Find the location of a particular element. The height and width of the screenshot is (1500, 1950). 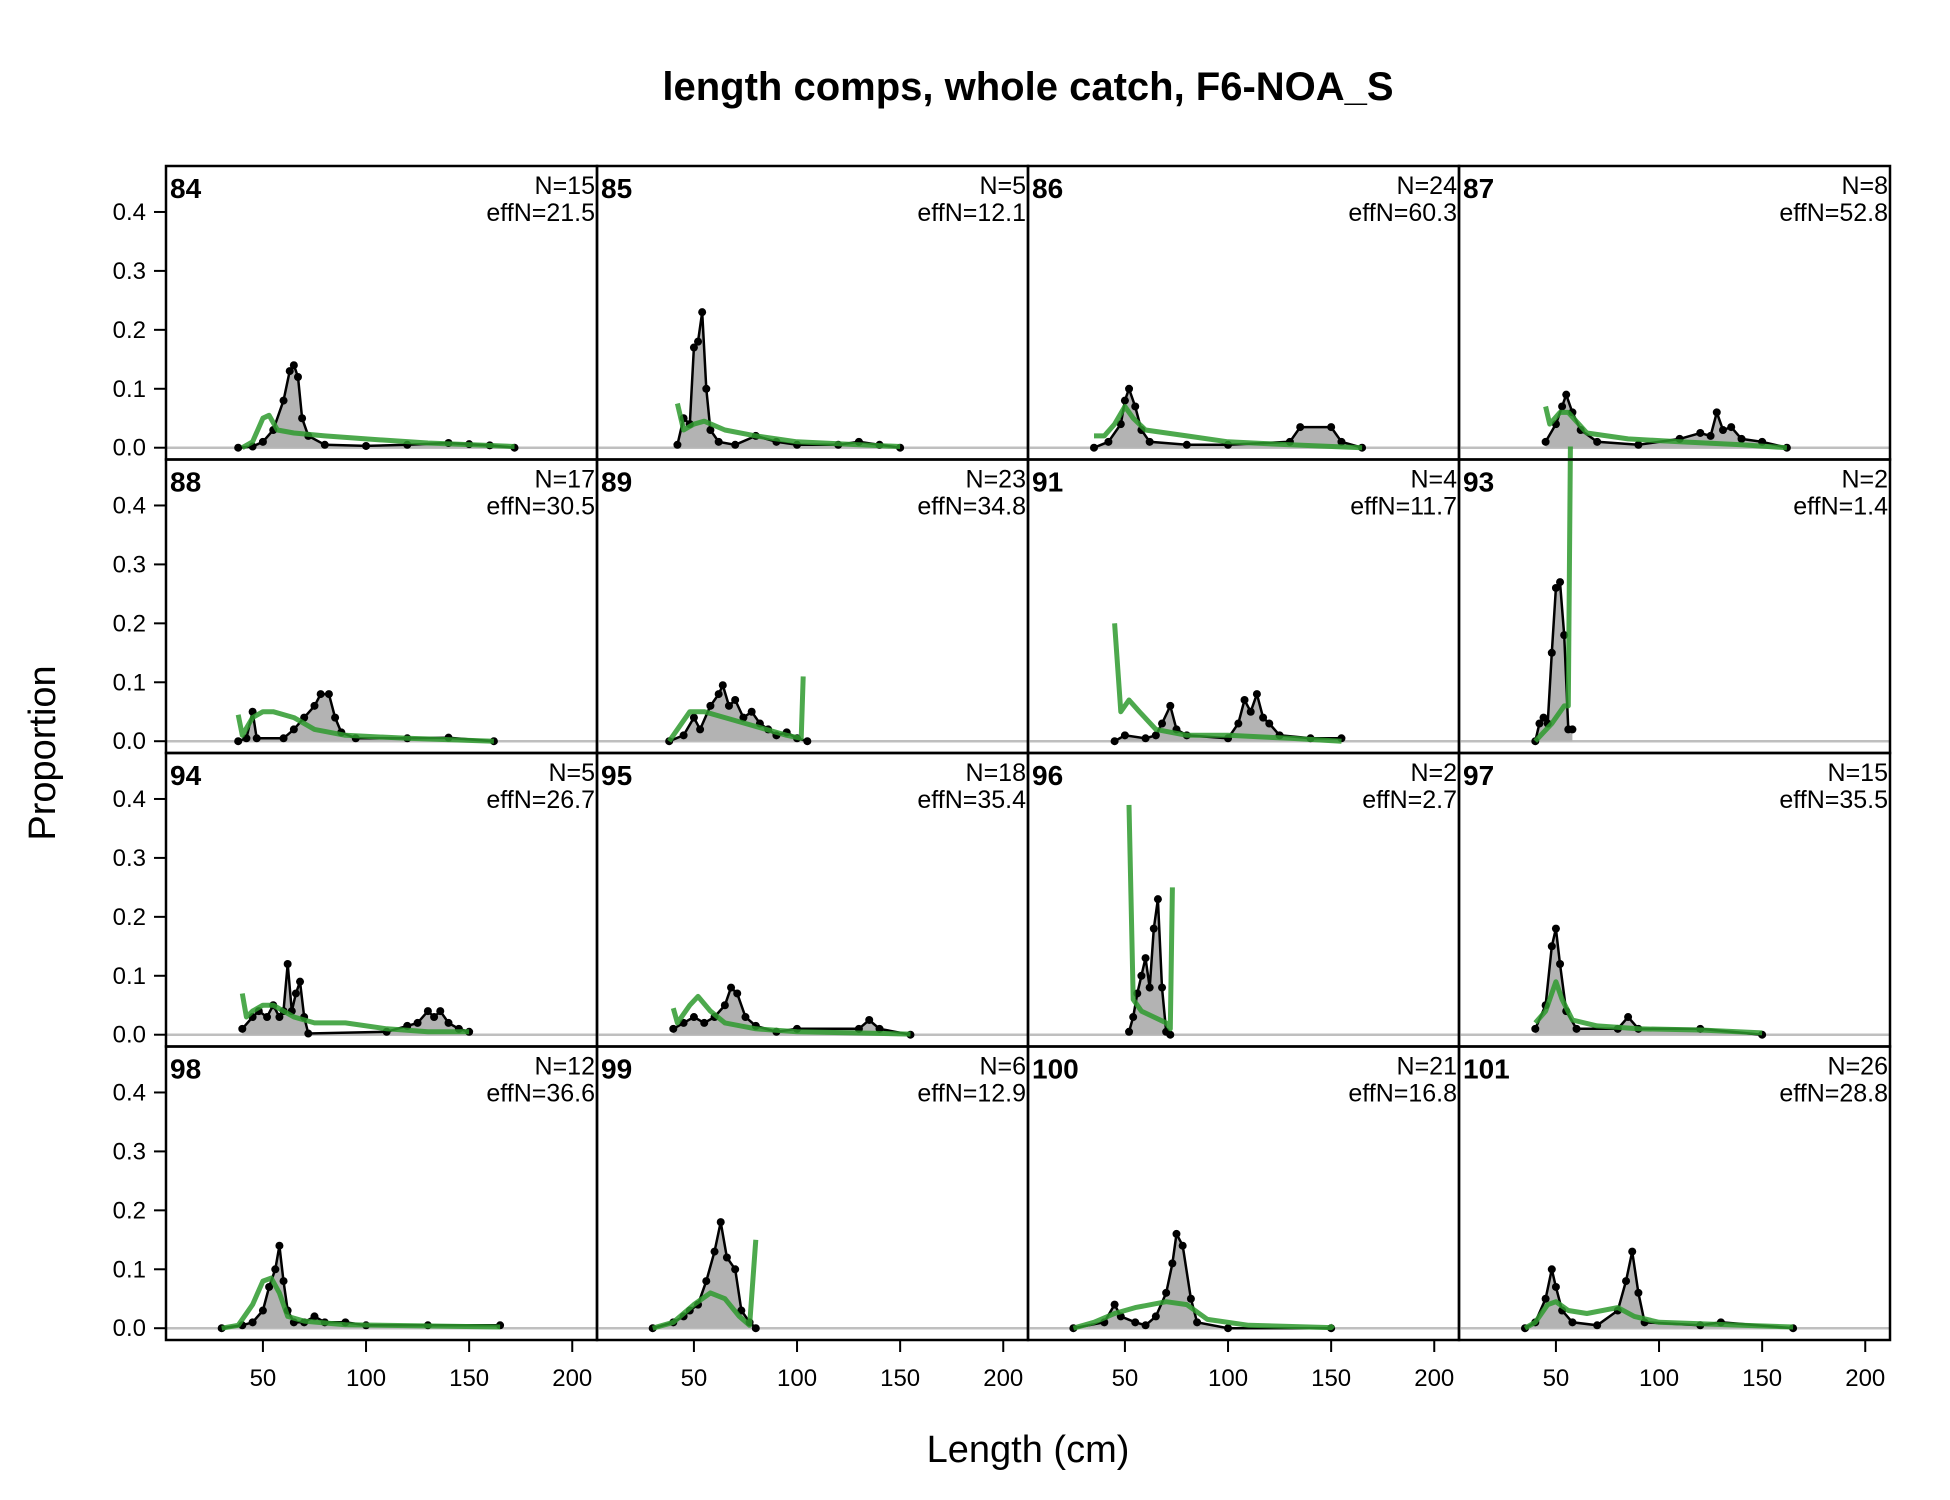

panel-effn: effN=60.3 is located at coordinates (1402, 213).